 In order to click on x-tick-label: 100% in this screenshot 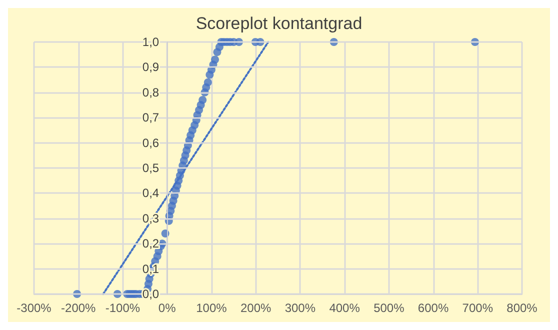, I will do `click(212, 308)`.